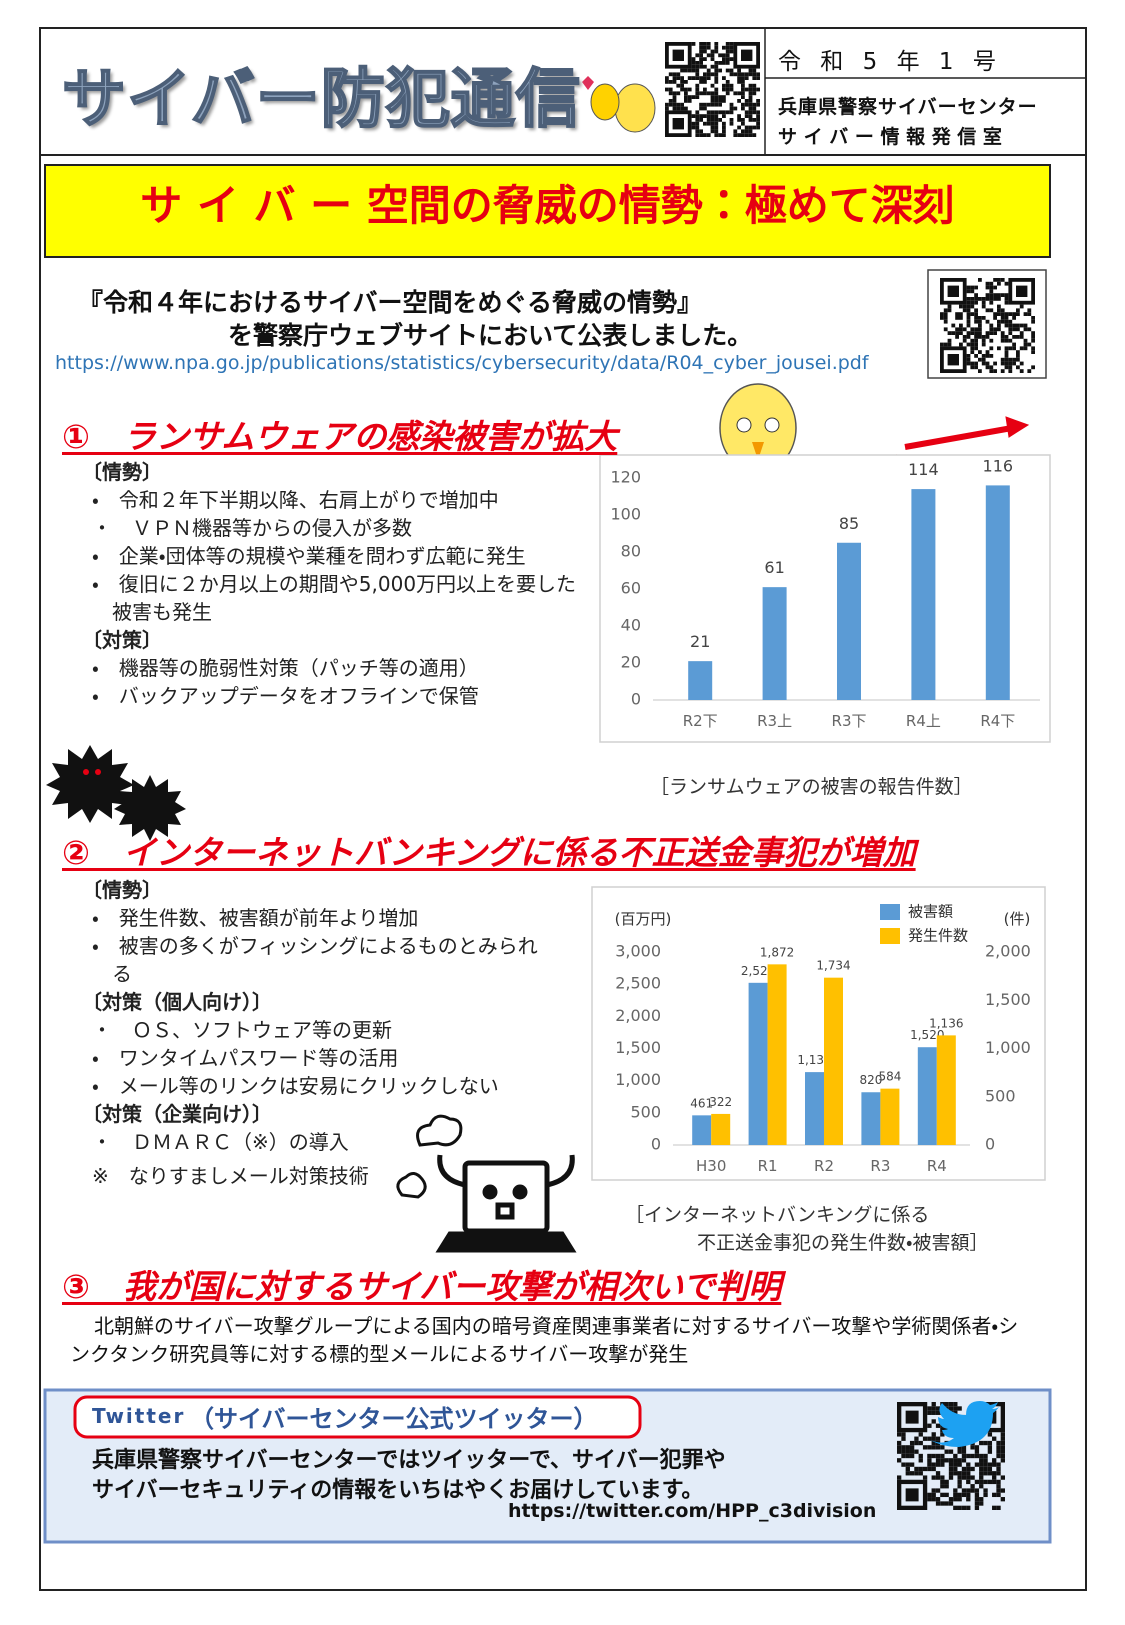  Describe the element at coordinates (245, 1058) in the screenshot. I see `list-item: ・ ワンタイムパスワード等の活用` at that location.